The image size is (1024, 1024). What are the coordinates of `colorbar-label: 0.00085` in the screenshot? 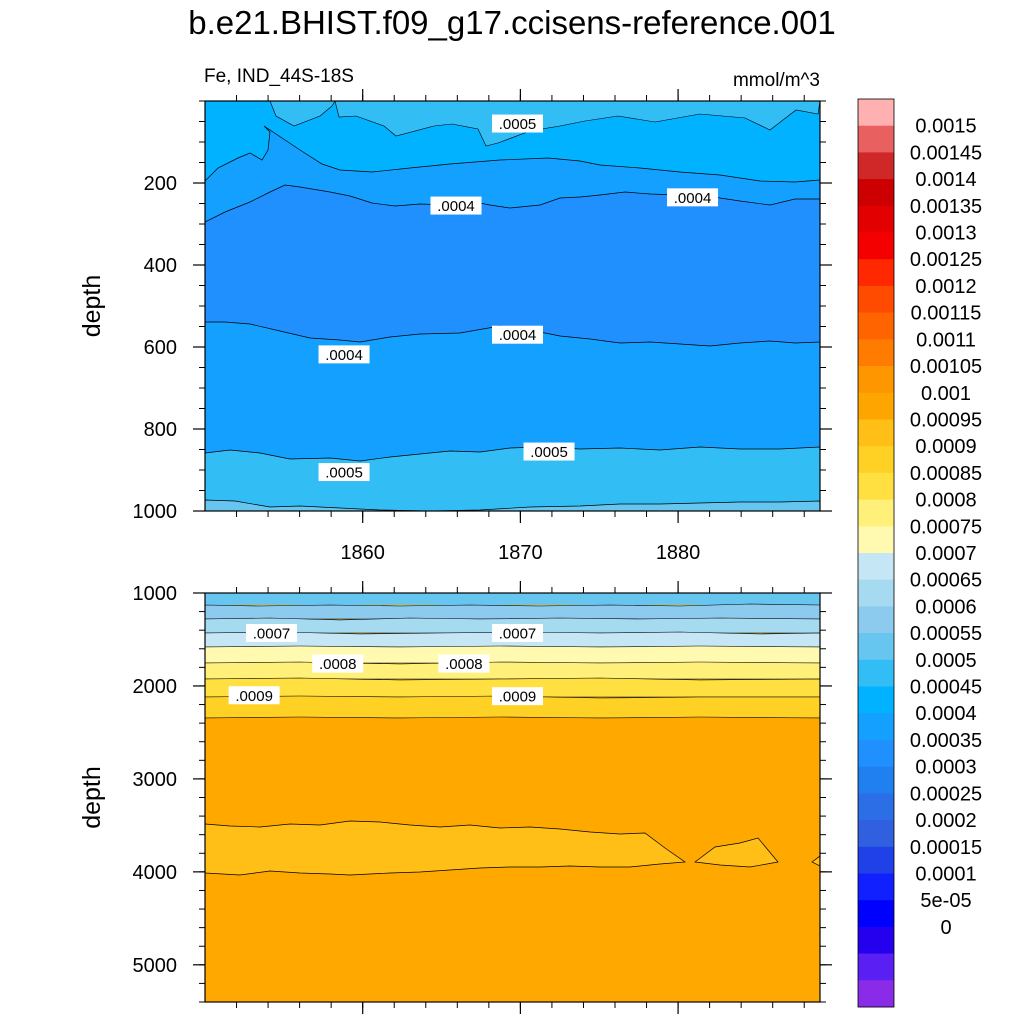 It's located at (946, 474).